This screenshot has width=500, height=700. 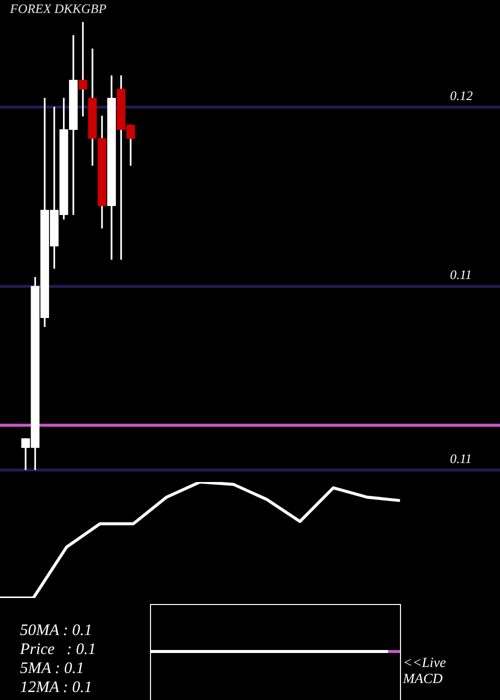 What do you see at coordinates (58, 9) in the screenshot?
I see `chart-title: FOREX DKKGBP` at bounding box center [58, 9].